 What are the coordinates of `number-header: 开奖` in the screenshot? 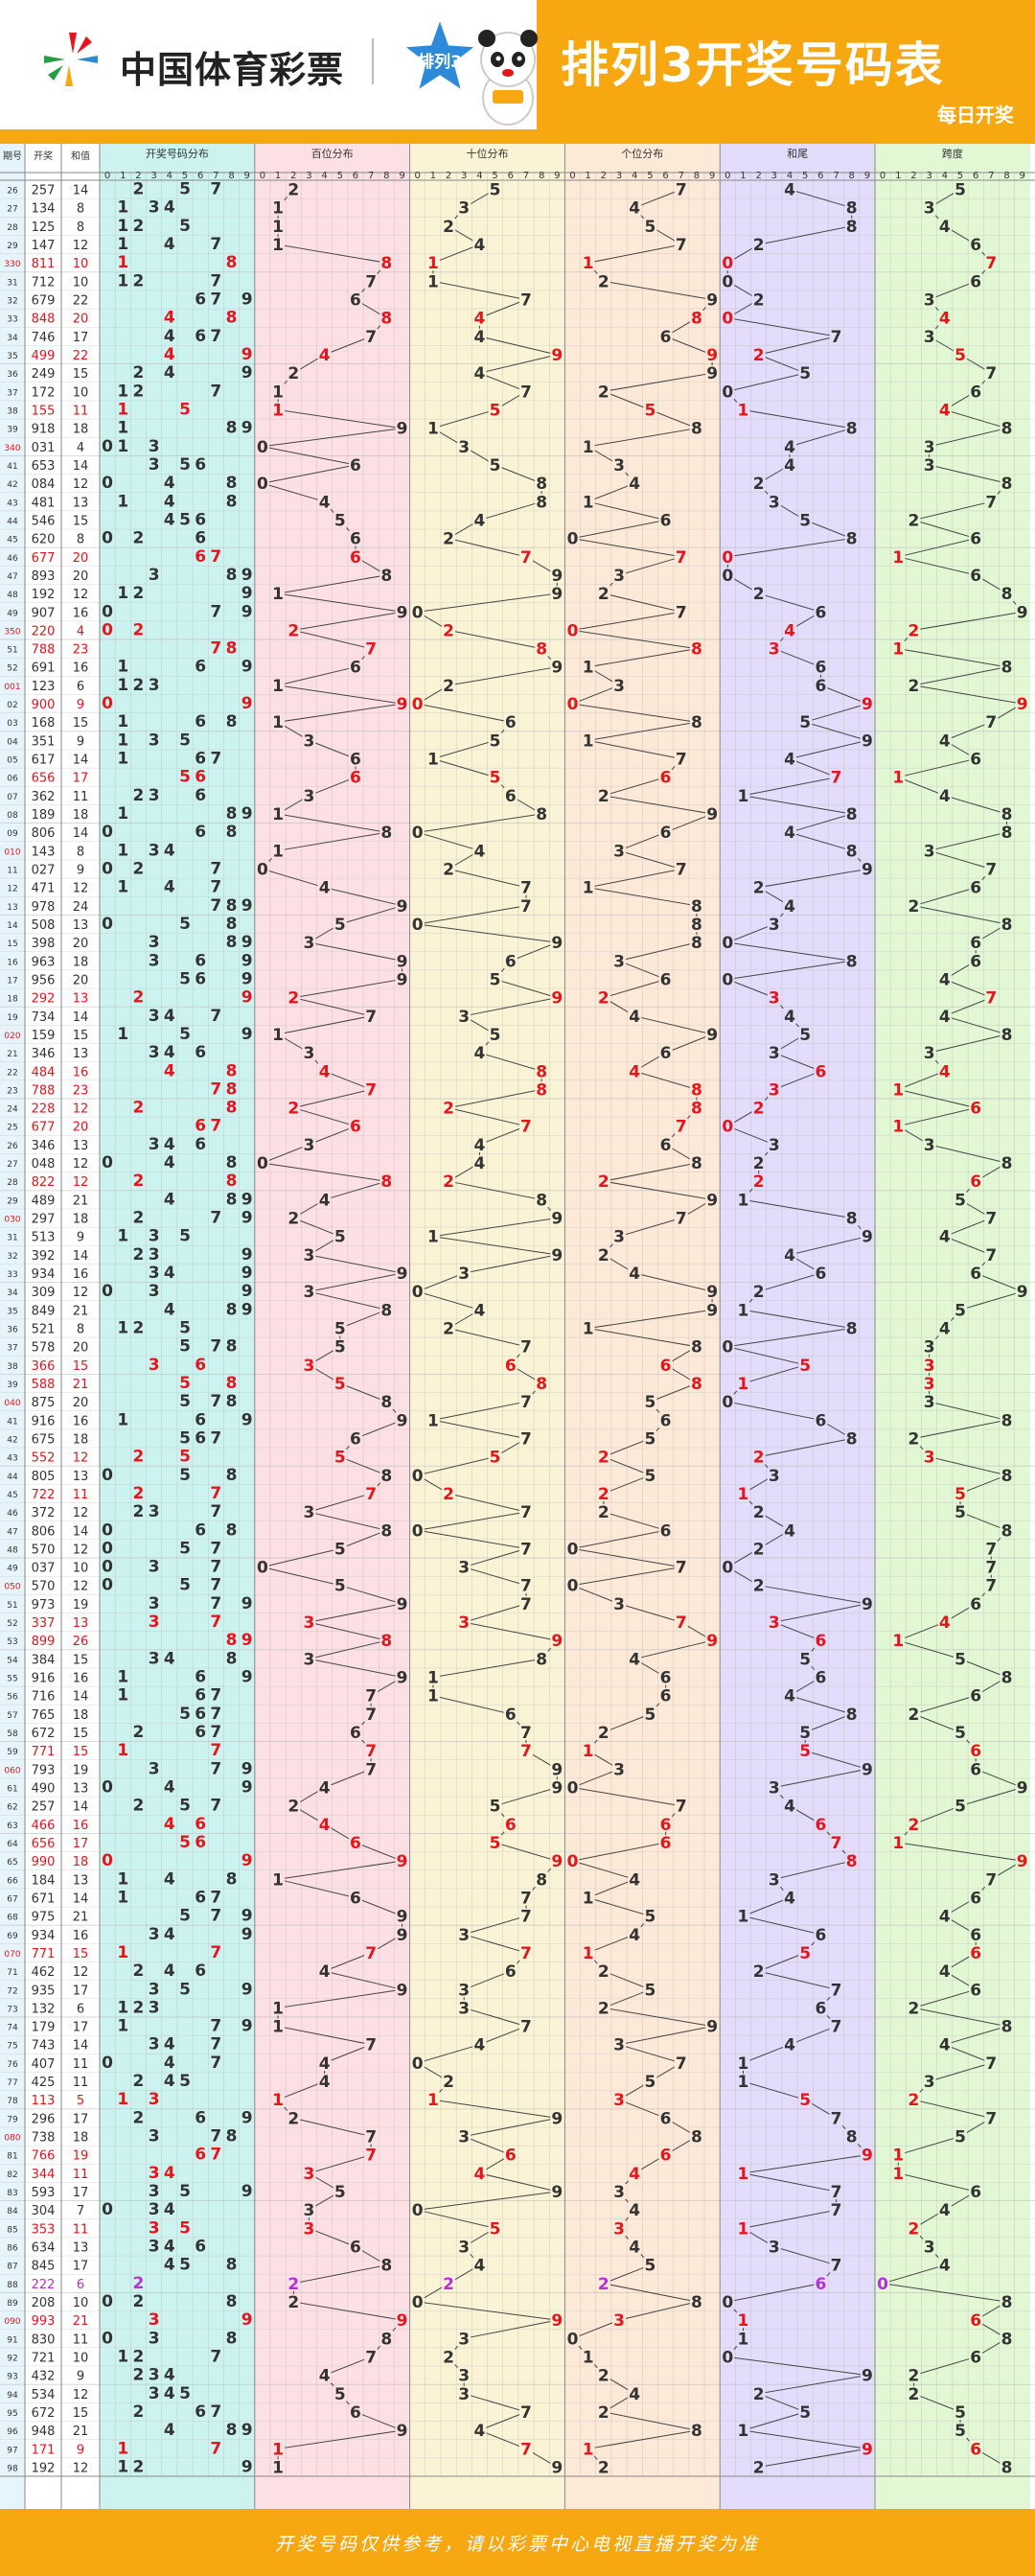 It's located at (43, 156).